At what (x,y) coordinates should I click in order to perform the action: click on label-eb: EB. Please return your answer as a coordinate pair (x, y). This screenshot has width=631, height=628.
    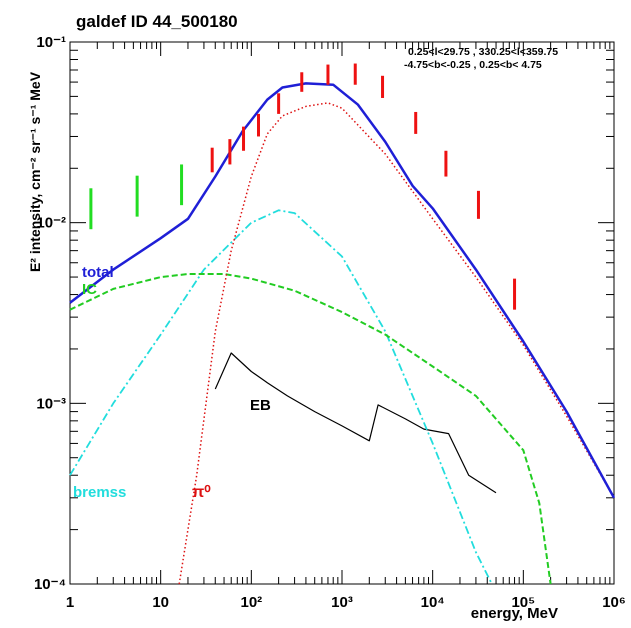
    Looking at the image, I should click on (260, 405).